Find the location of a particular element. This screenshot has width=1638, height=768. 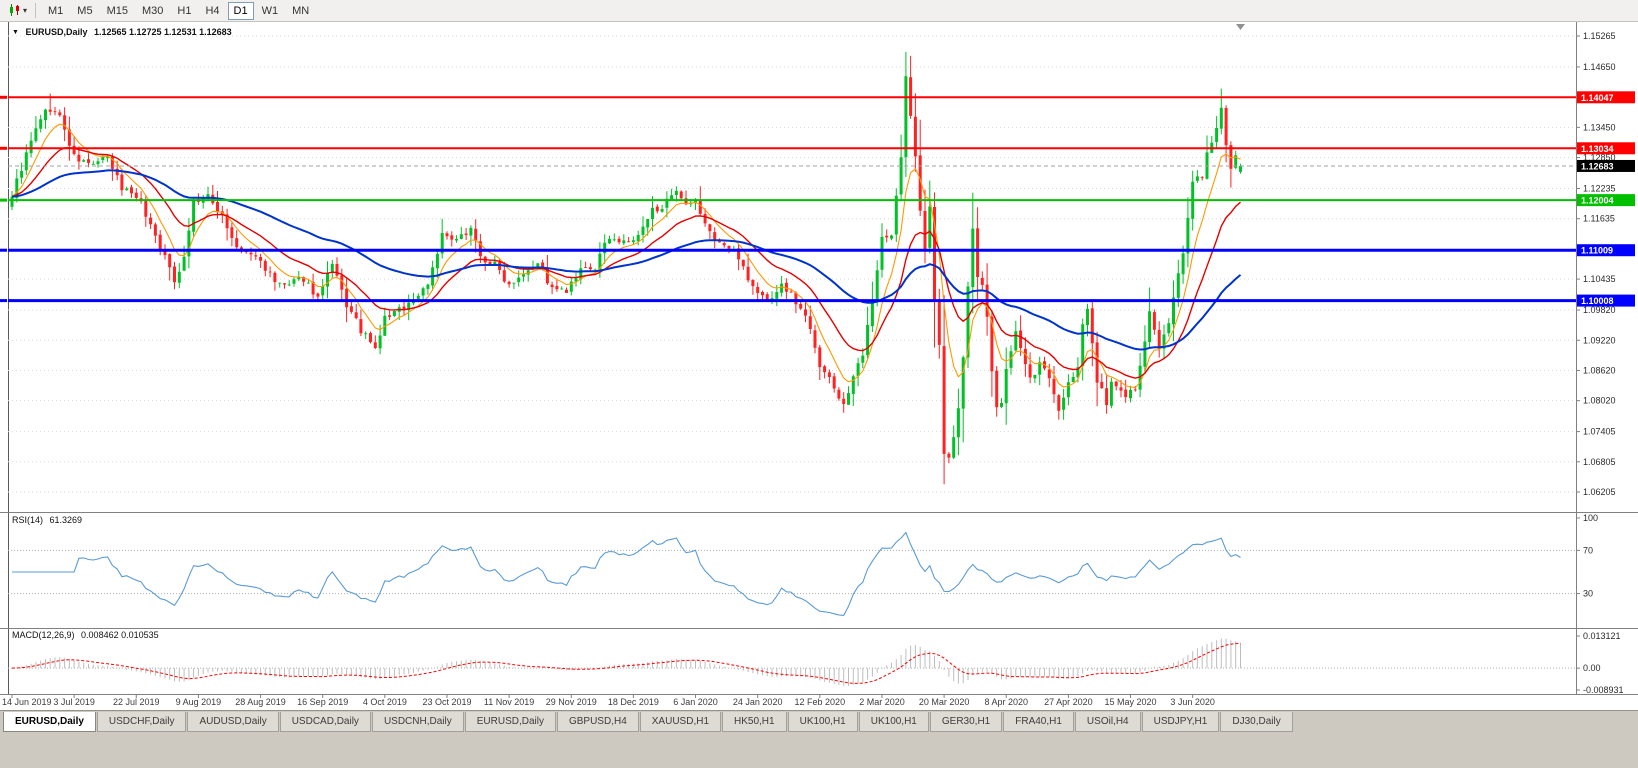

chart-tab-1-usdchf-daily: USDCHF,Daily is located at coordinates (141, 722).